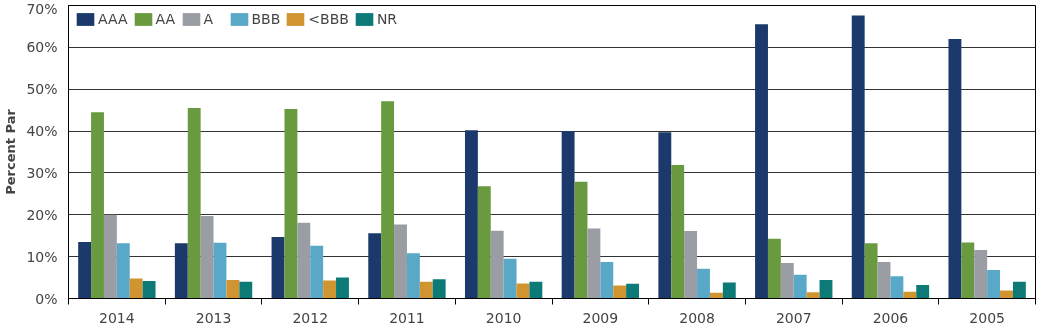  What do you see at coordinates (213, 317) in the screenshot?
I see `x-tick-label: 2013` at bounding box center [213, 317].